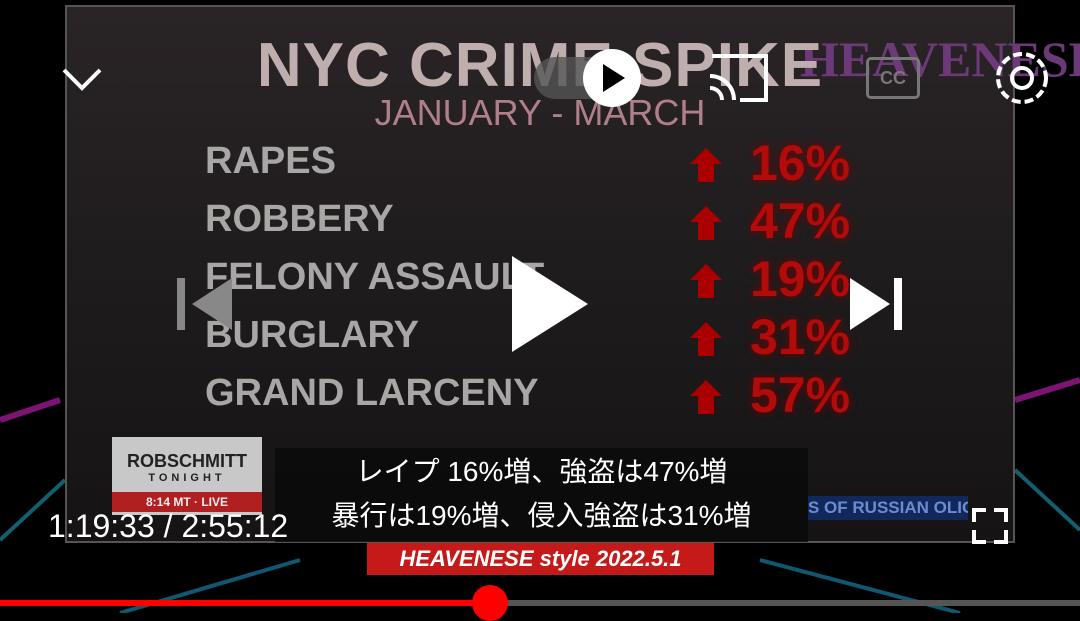  I want to click on minimize-button, so click(82, 79).